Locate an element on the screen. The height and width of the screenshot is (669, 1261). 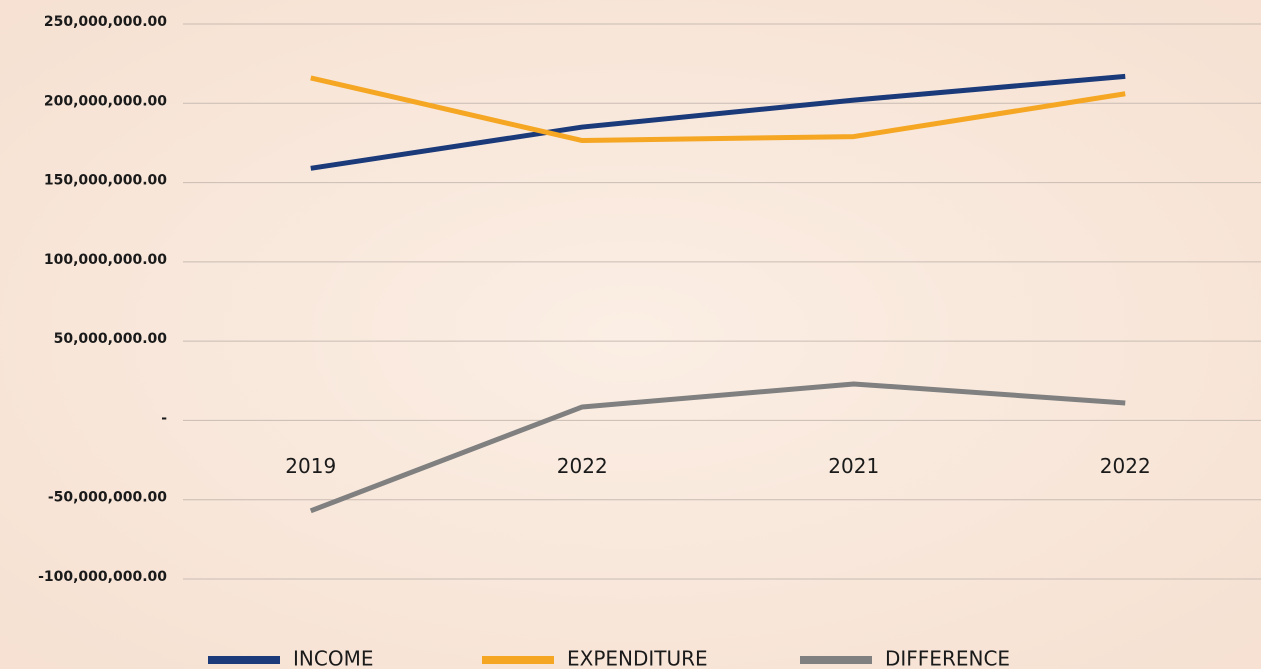
y-tick-label: -100,000,000.00 is located at coordinates (102, 577).